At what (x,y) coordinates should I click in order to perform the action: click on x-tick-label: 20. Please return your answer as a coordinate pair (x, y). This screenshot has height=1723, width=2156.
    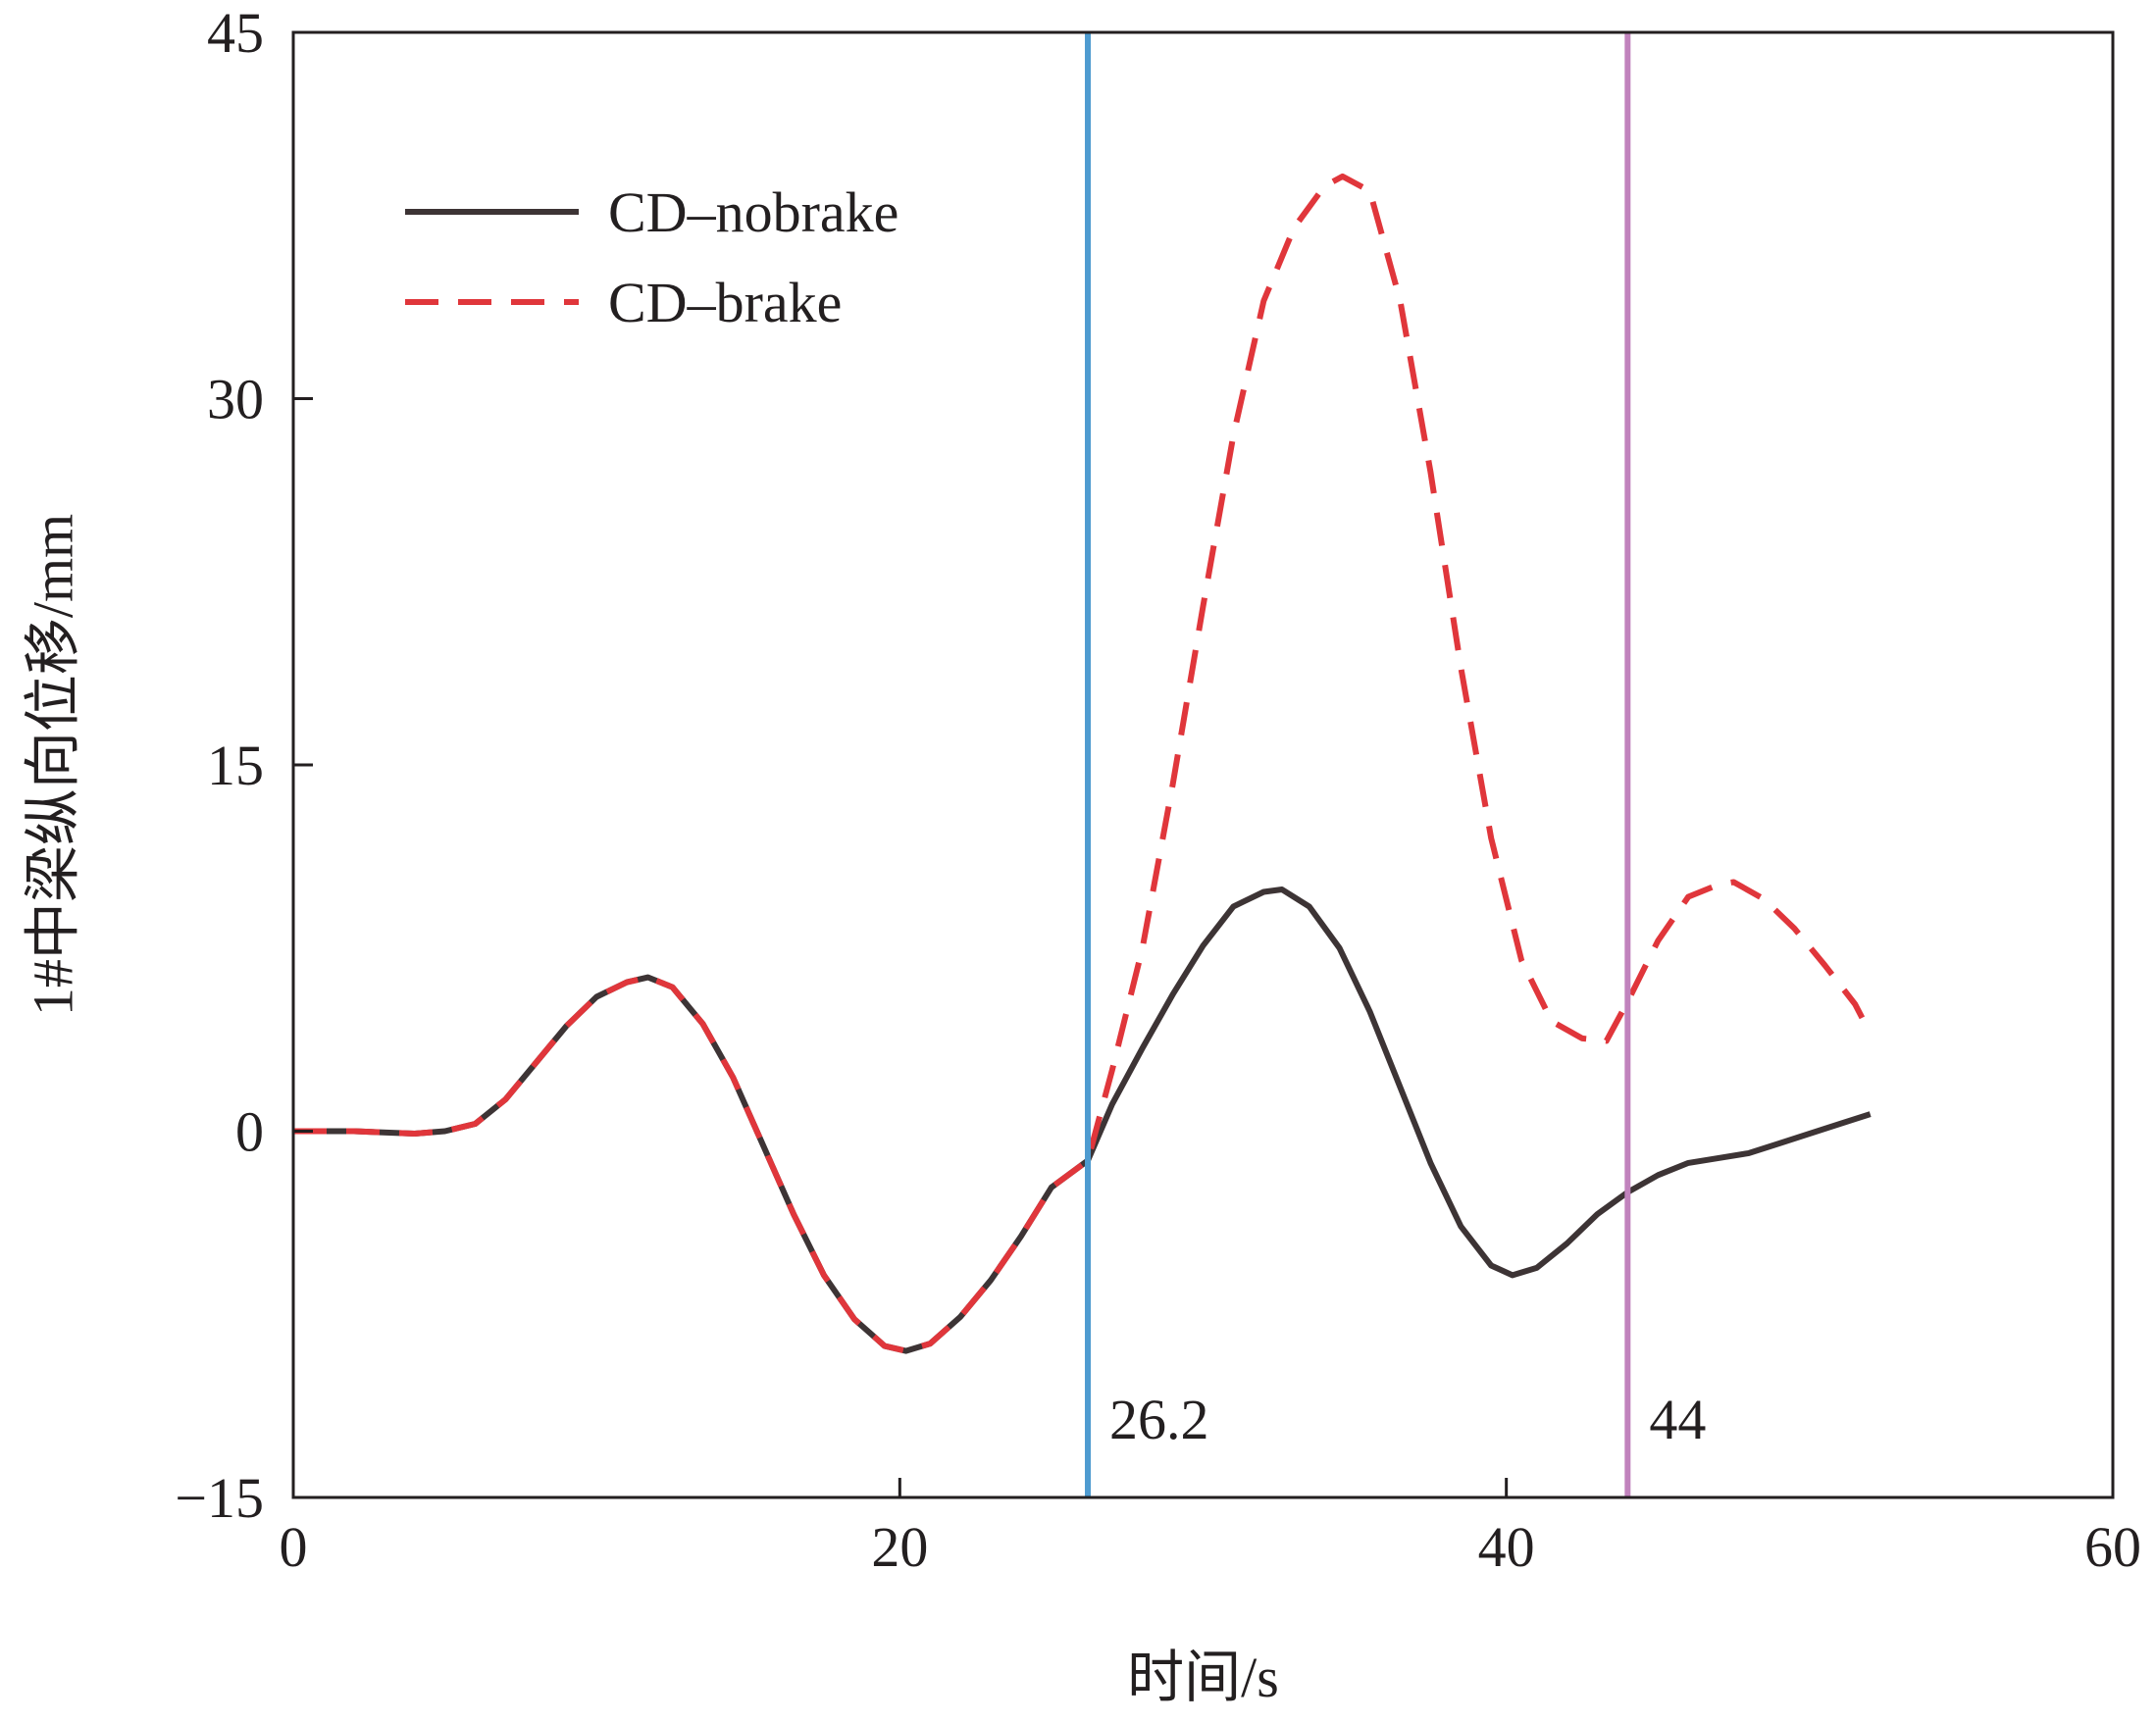
    Looking at the image, I should click on (899, 1547).